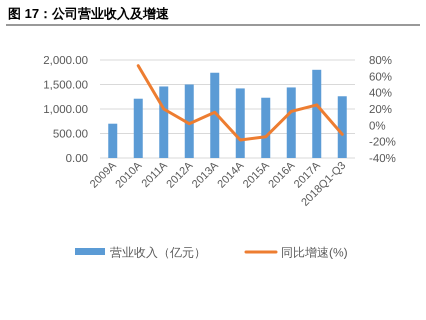  What do you see at coordinates (158, 253) in the screenshot?
I see `legend-label: 营业收入（亿元）` at bounding box center [158, 253].